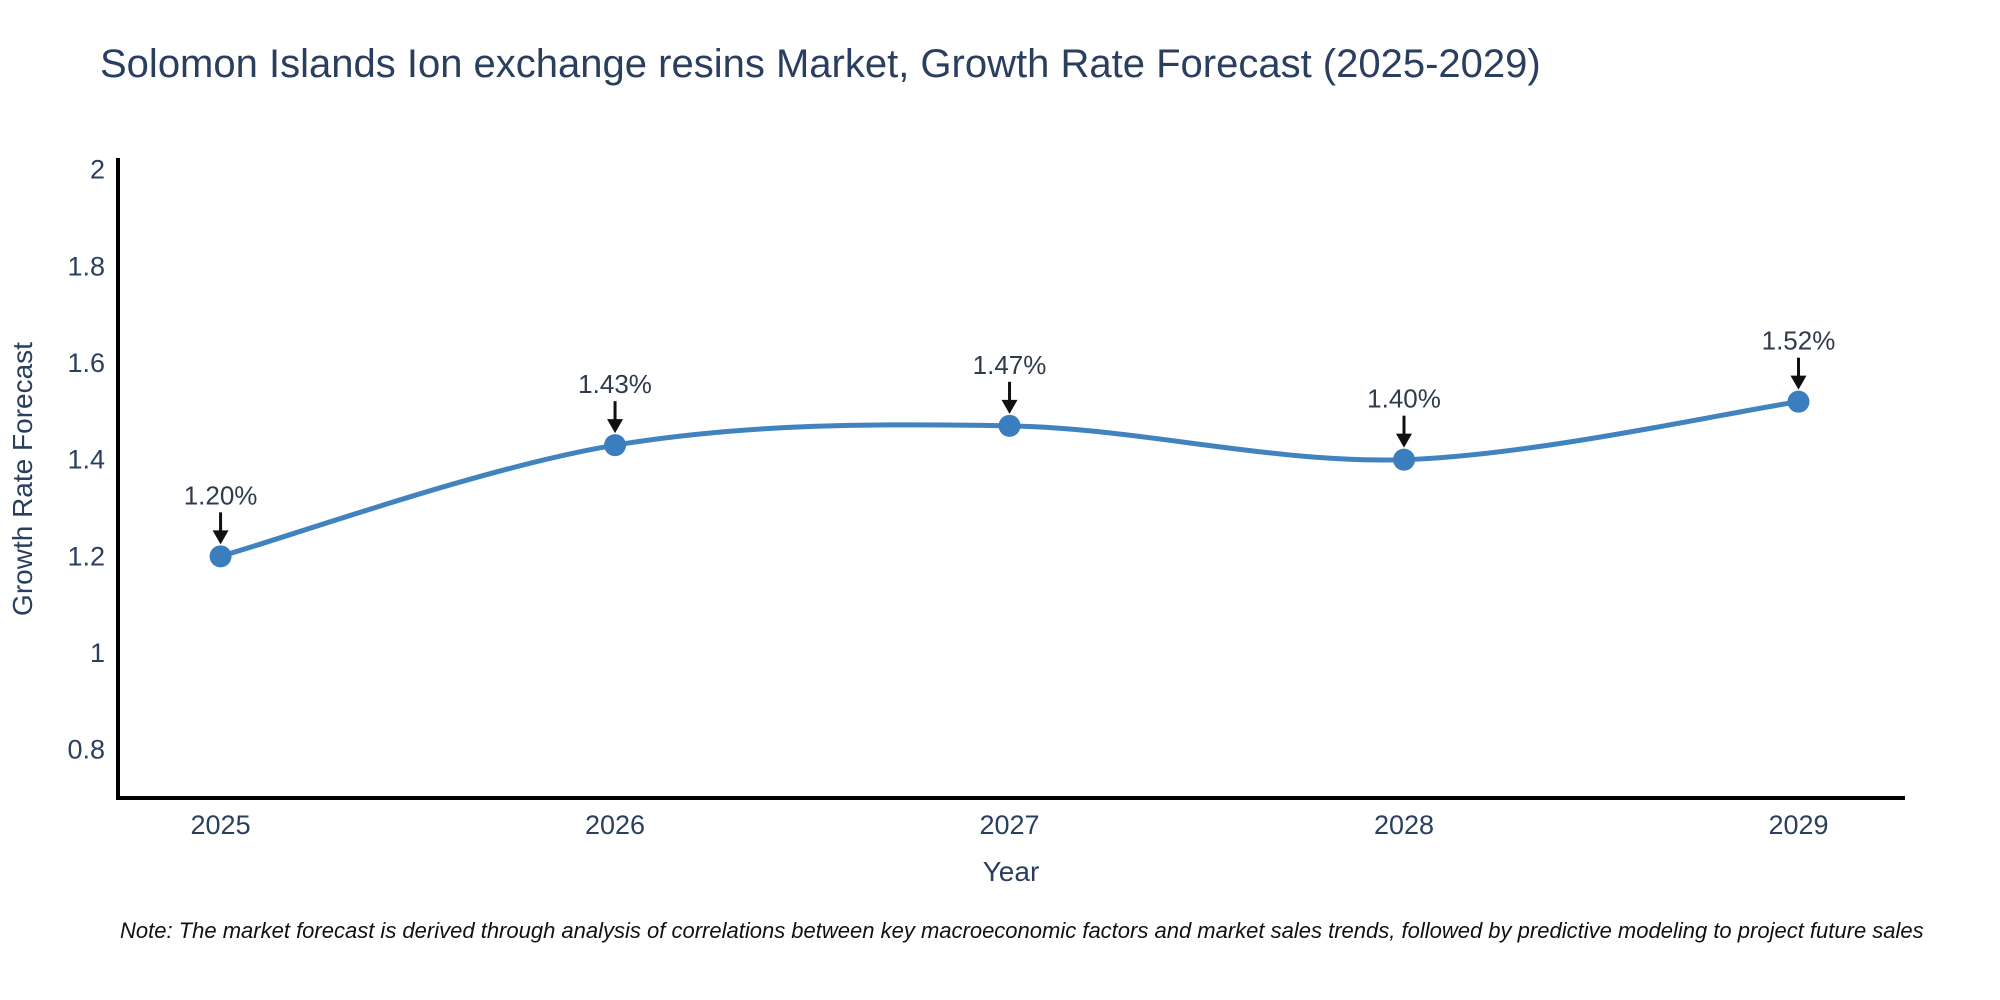 The height and width of the screenshot is (1000, 2000). Describe the element at coordinates (615, 825) in the screenshot. I see `x-tick-label: 2026` at that location.